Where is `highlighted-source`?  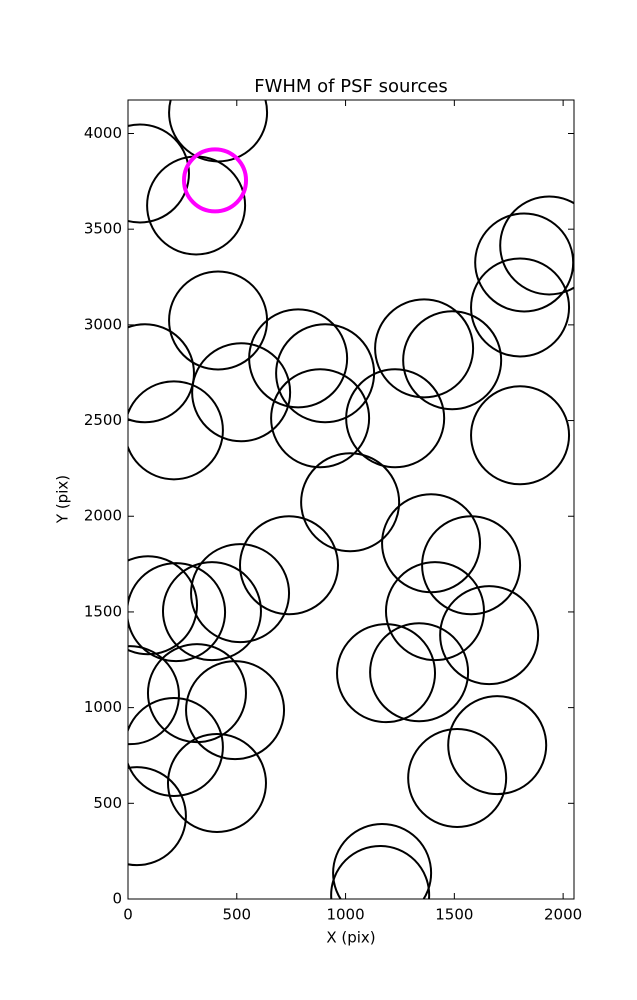
highlighted-source is located at coordinates (215, 180).